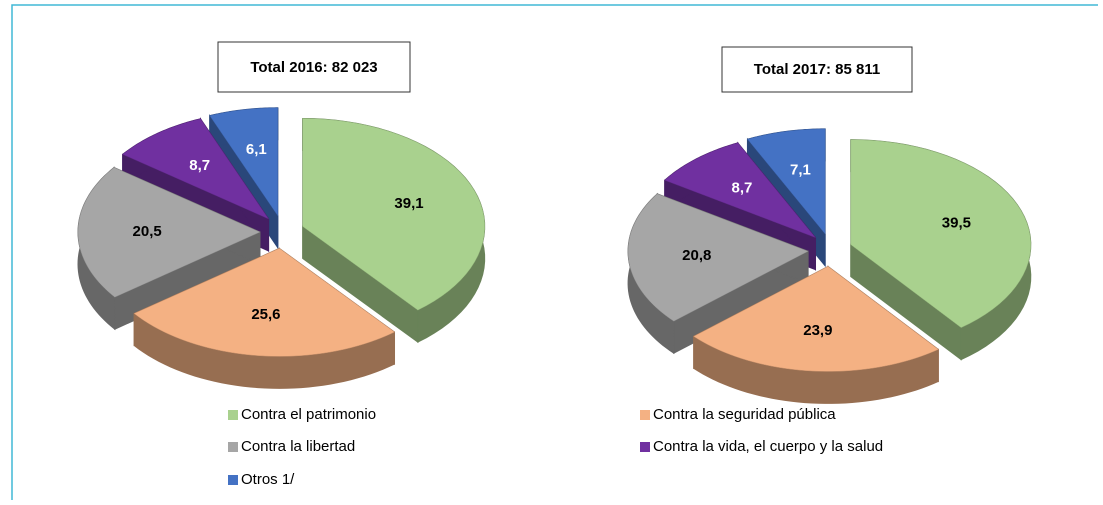 This screenshot has width=1103, height=505. Describe the element at coordinates (956, 223) in the screenshot. I see `data-label: 39,5` at that location.